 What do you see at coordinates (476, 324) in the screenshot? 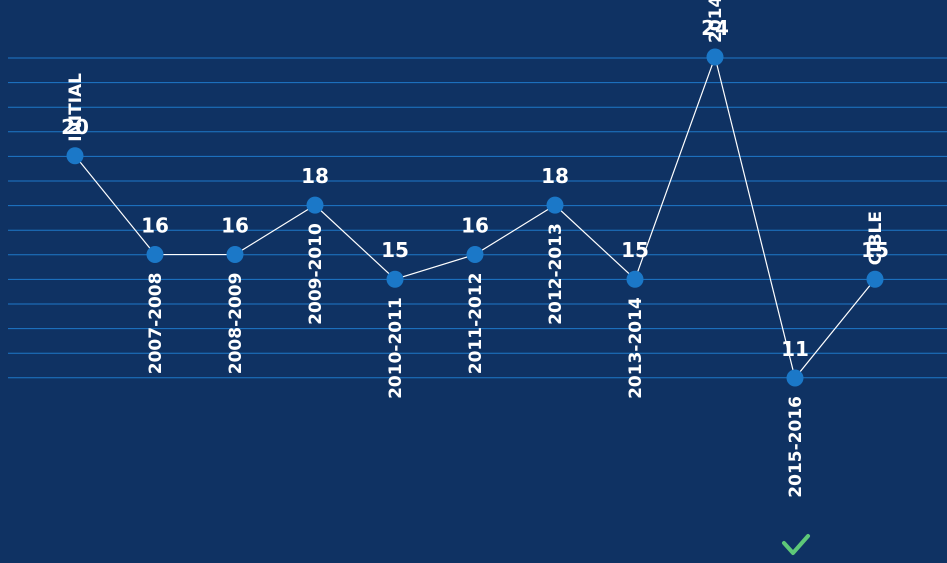
I see `category-label: 2011-2012` at bounding box center [476, 324].